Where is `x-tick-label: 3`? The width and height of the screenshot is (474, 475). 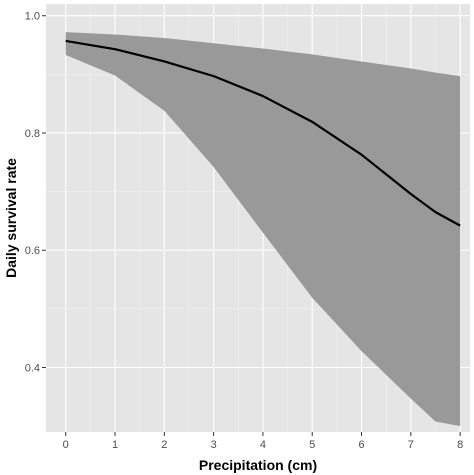
x-tick-label: 3 is located at coordinates (214, 445).